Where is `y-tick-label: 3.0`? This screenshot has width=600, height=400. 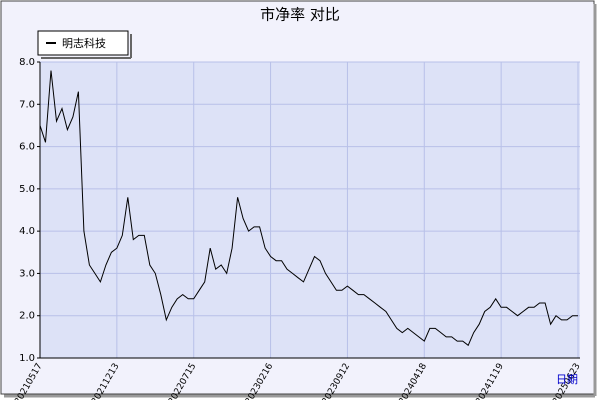 y-tick-label: 3.0 is located at coordinates (27, 273).